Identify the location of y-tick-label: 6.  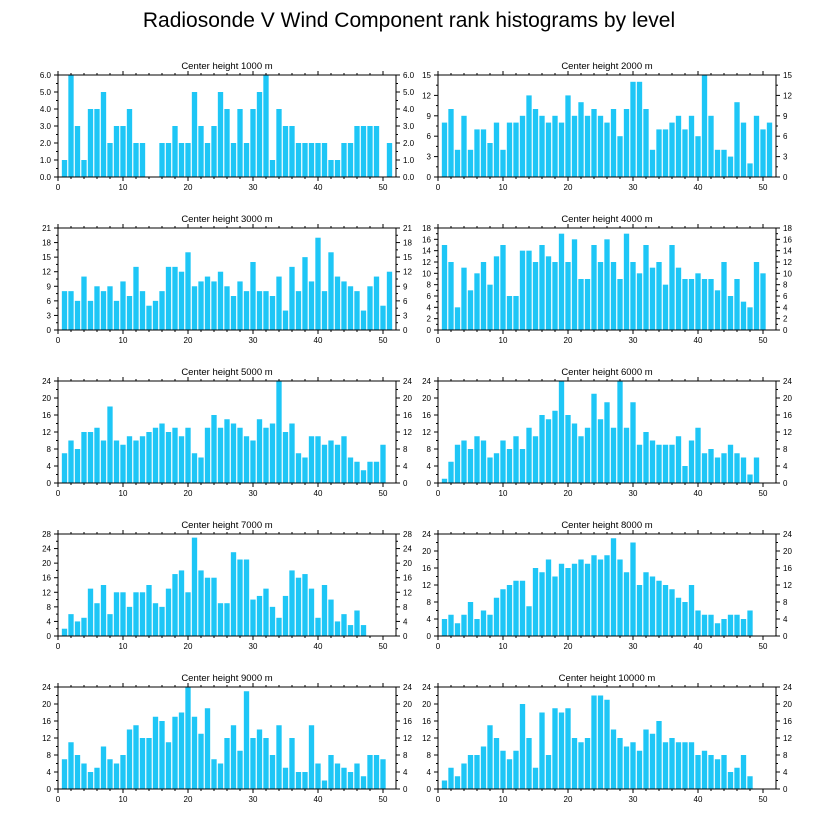
(49, 301).